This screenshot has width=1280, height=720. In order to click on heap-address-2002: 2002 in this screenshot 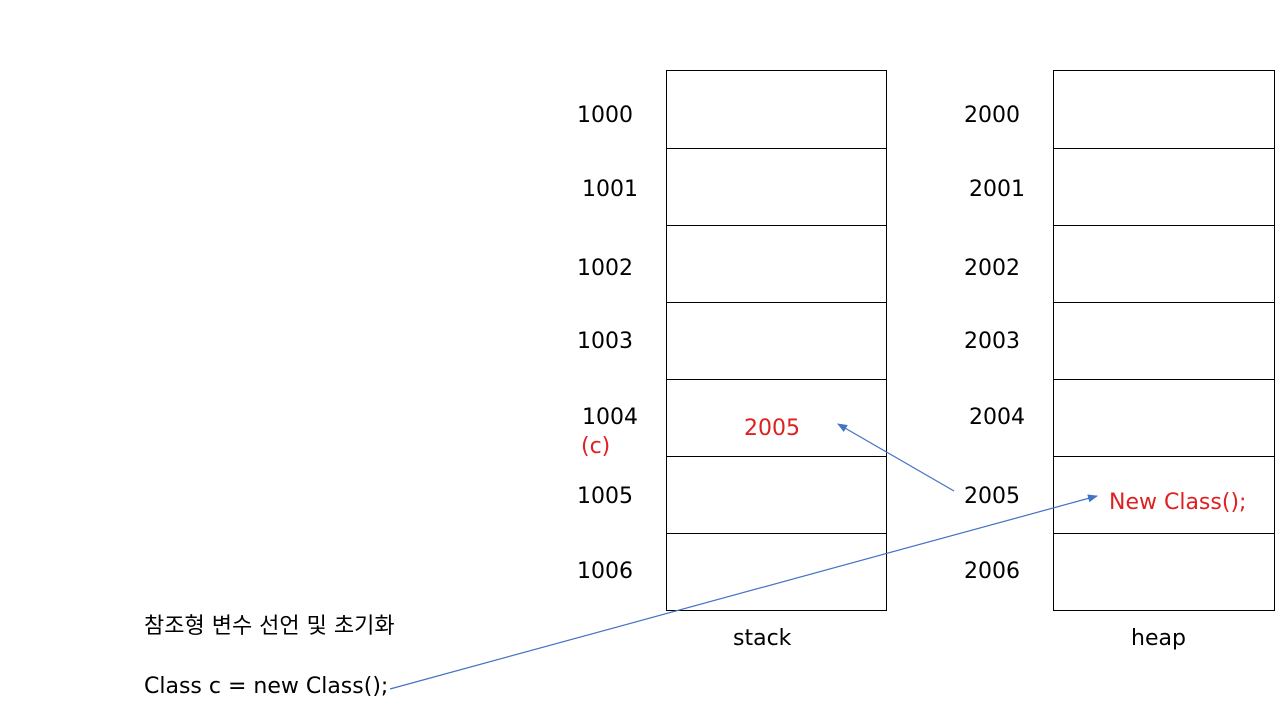, I will do `click(992, 268)`.